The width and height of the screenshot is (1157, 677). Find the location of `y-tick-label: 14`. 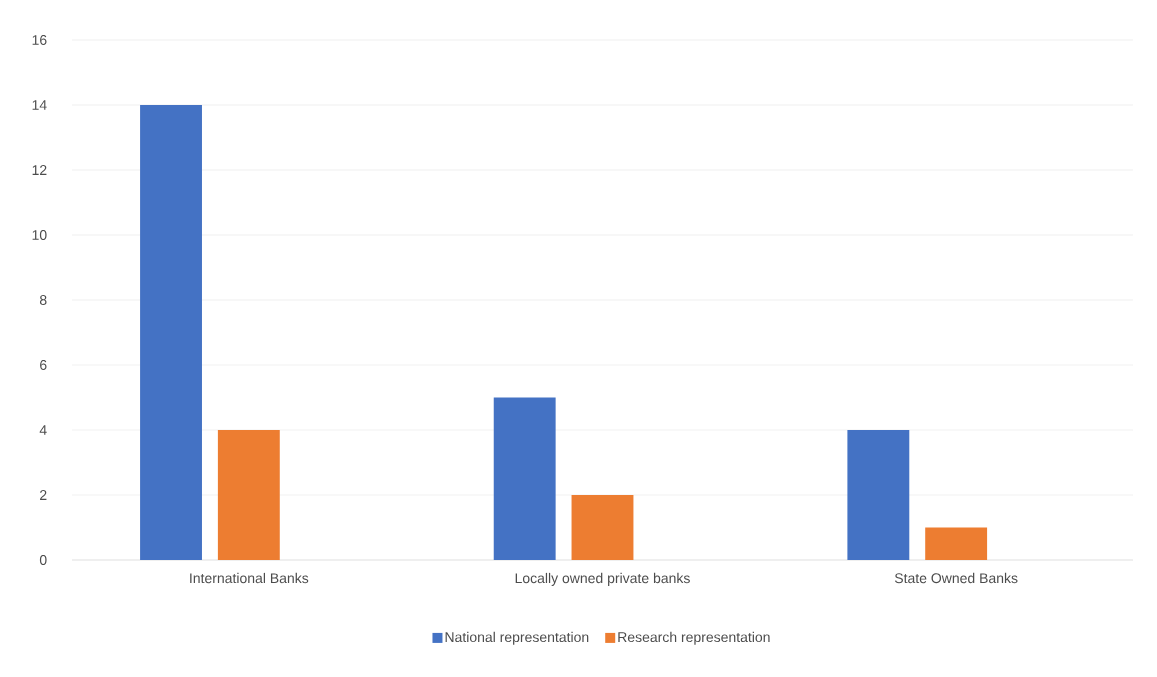

y-tick-label: 14 is located at coordinates (39, 105).